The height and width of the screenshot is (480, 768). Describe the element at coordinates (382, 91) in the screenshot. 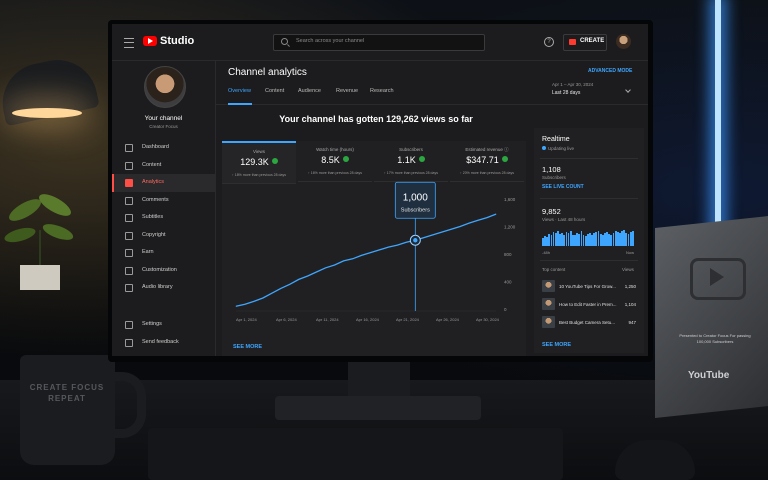

I see `tab-research: Research` at that location.